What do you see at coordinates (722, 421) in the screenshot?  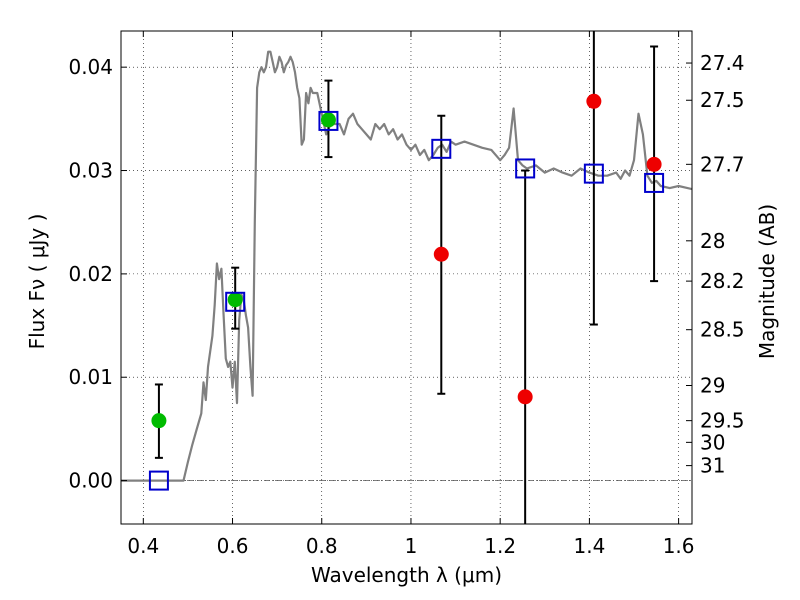 I see `right-tick-label: 29.5` at bounding box center [722, 421].